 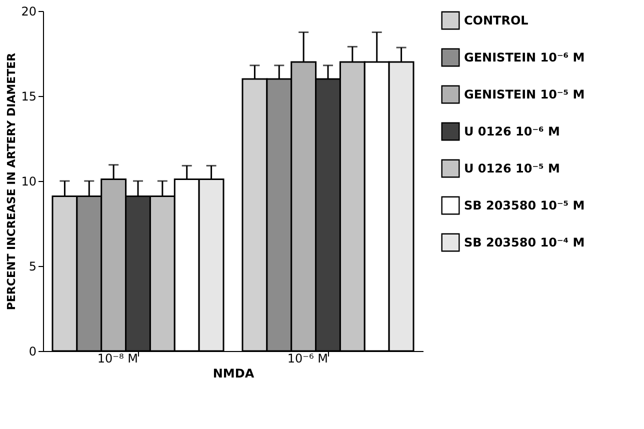 I want to click on legend-label: U 0126 10⁻⁶ M, so click(x=512, y=131).